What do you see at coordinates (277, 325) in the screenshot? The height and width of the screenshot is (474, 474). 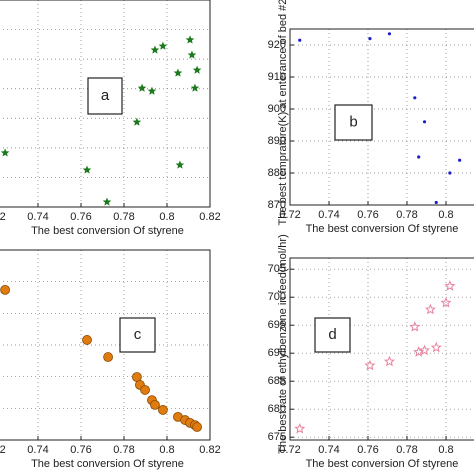 I see `y-tick-label: 695` at bounding box center [277, 325].